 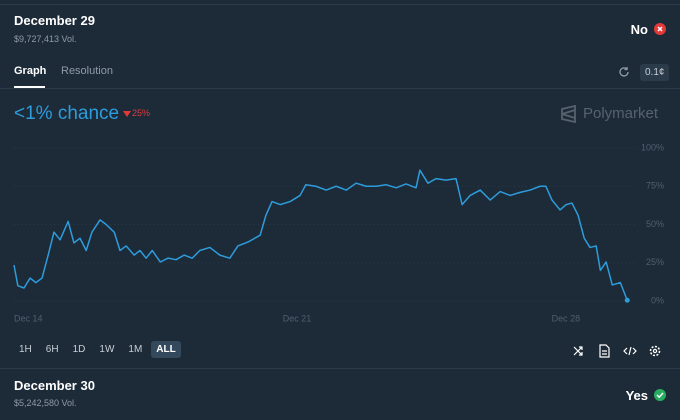 I want to click on no-icon, so click(x=660, y=29).